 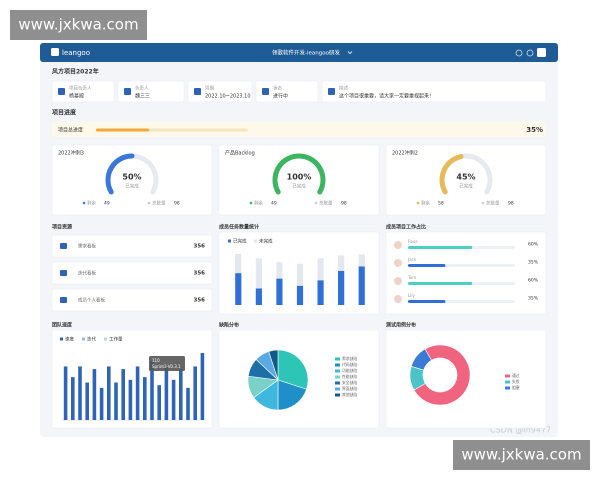 What do you see at coordinates (441, 204) in the screenshot?
I see `remaining-value: 58` at bounding box center [441, 204].